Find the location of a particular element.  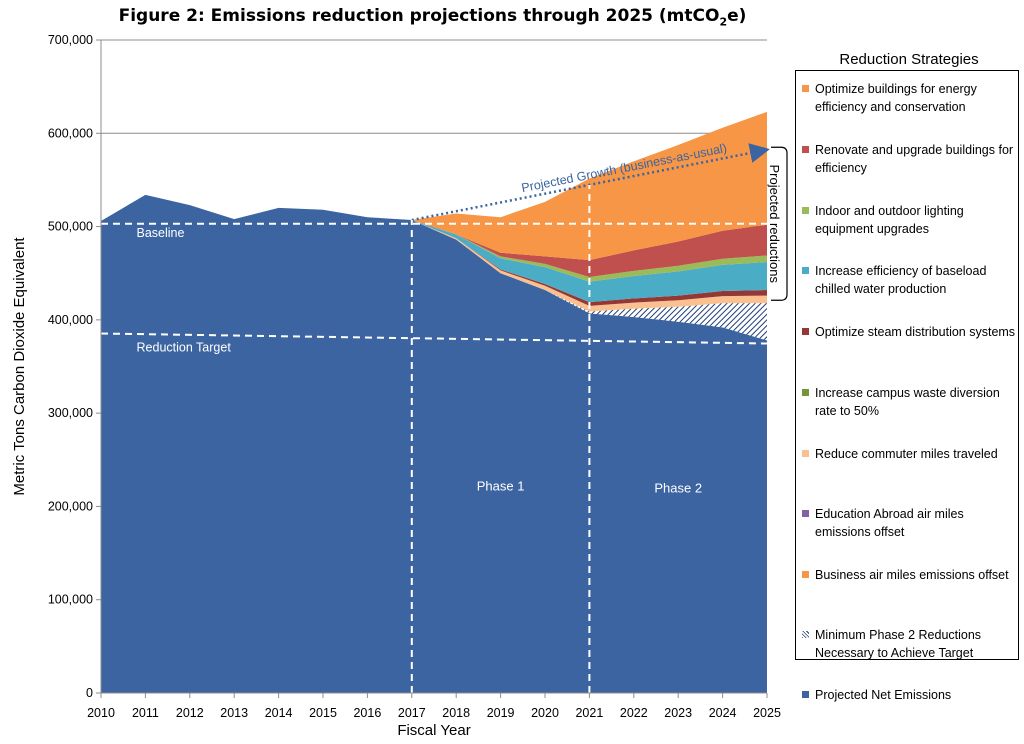

x-tick-label: 2025 is located at coordinates (767, 713).